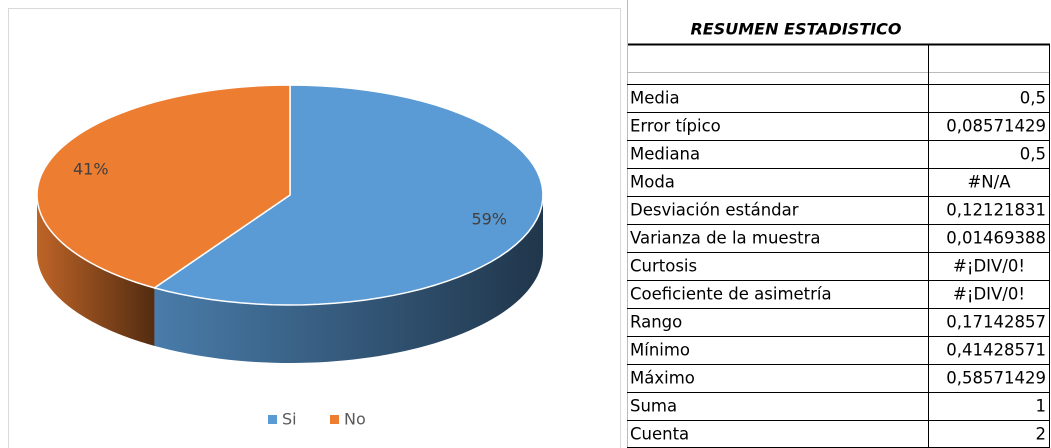  I want to click on row-label: Desviación estándar, so click(714, 210).